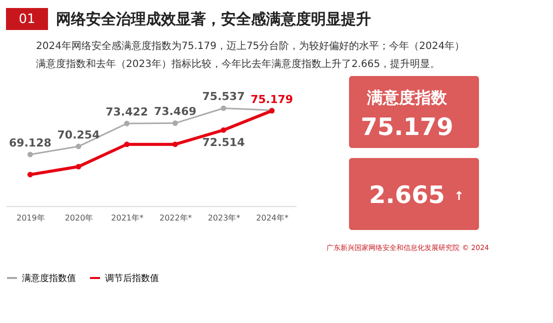  Describe the element at coordinates (224, 143) in the screenshot. I see `data-label: 72.514` at that location.